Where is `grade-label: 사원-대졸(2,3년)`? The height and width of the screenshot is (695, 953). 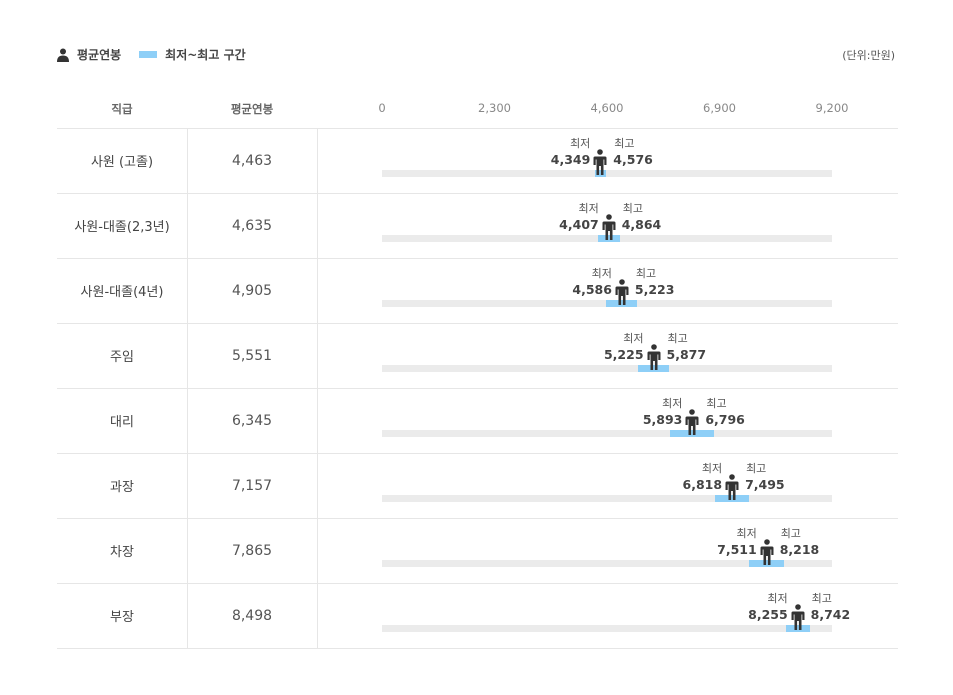 grade-label: 사원-대졸(2,3년) is located at coordinates (122, 227).